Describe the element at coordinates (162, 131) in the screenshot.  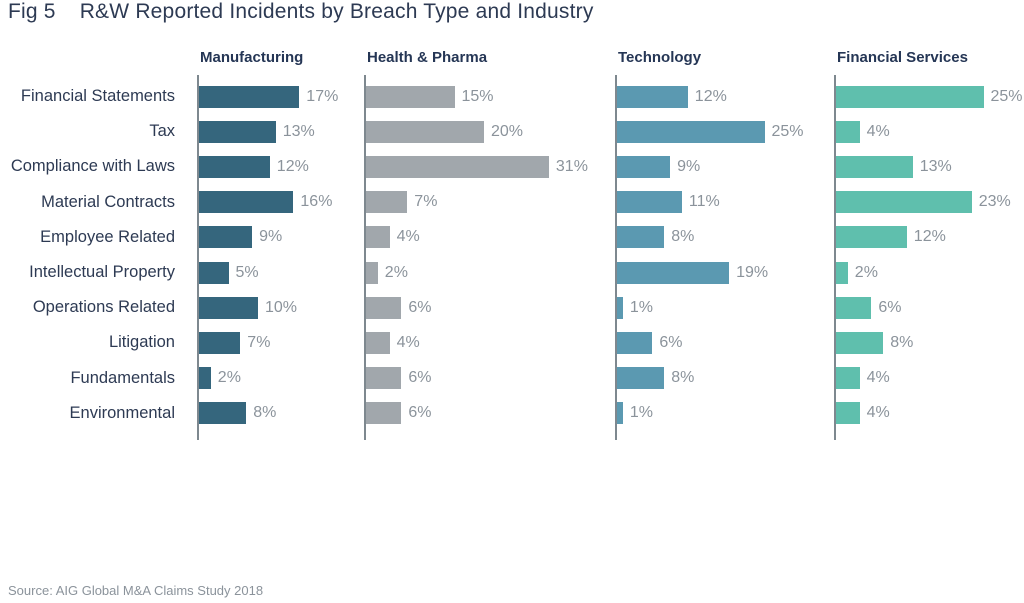
I see `category-label: Tax` at that location.